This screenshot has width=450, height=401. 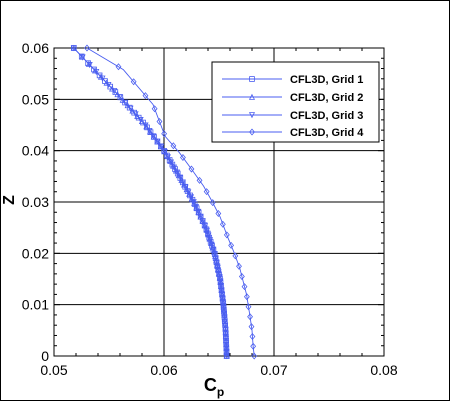 I want to click on y-tick-label: 0.05, so click(x=35, y=99).